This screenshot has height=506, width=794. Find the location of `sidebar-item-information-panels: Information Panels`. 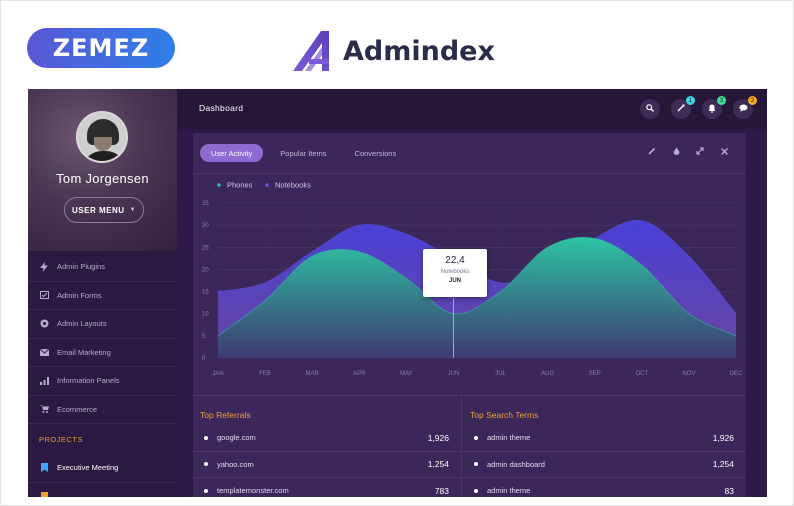

sidebar-item-information-panels: Information Panels is located at coordinates (102, 381).